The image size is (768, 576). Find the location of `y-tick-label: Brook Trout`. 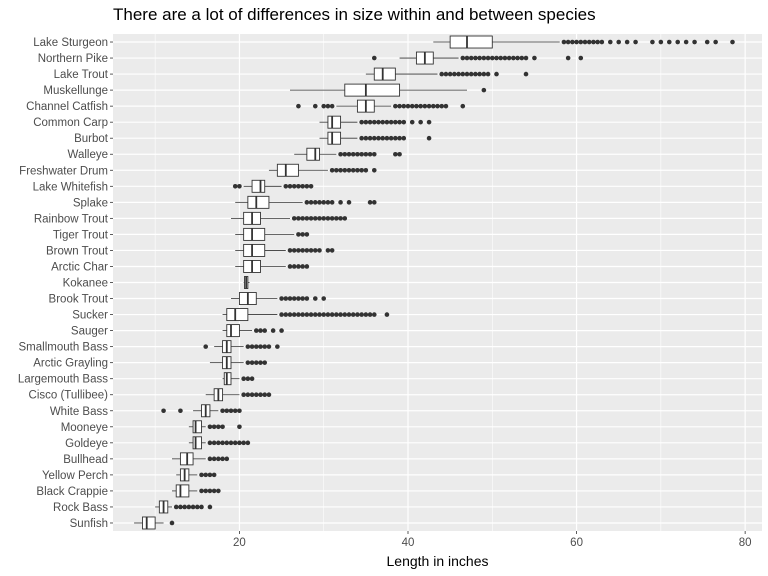

y-tick-label: Brook Trout is located at coordinates (79, 300).